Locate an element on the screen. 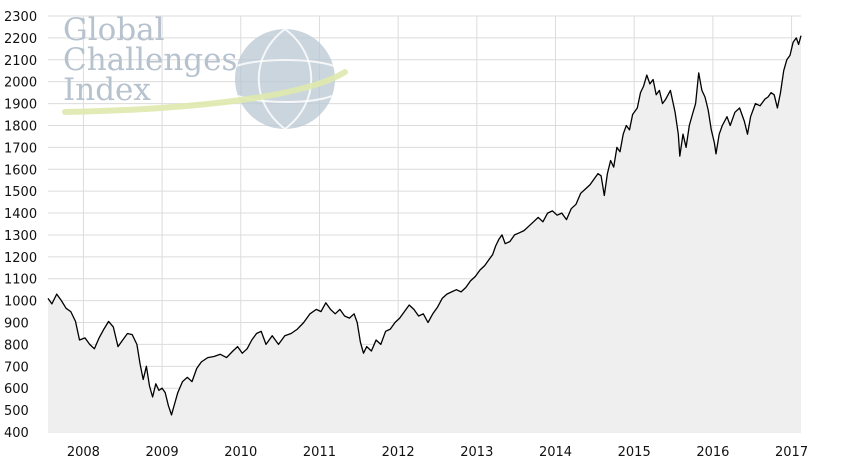 The width and height of the screenshot is (848, 460). y-tick-label: 1500 is located at coordinates (20, 192).